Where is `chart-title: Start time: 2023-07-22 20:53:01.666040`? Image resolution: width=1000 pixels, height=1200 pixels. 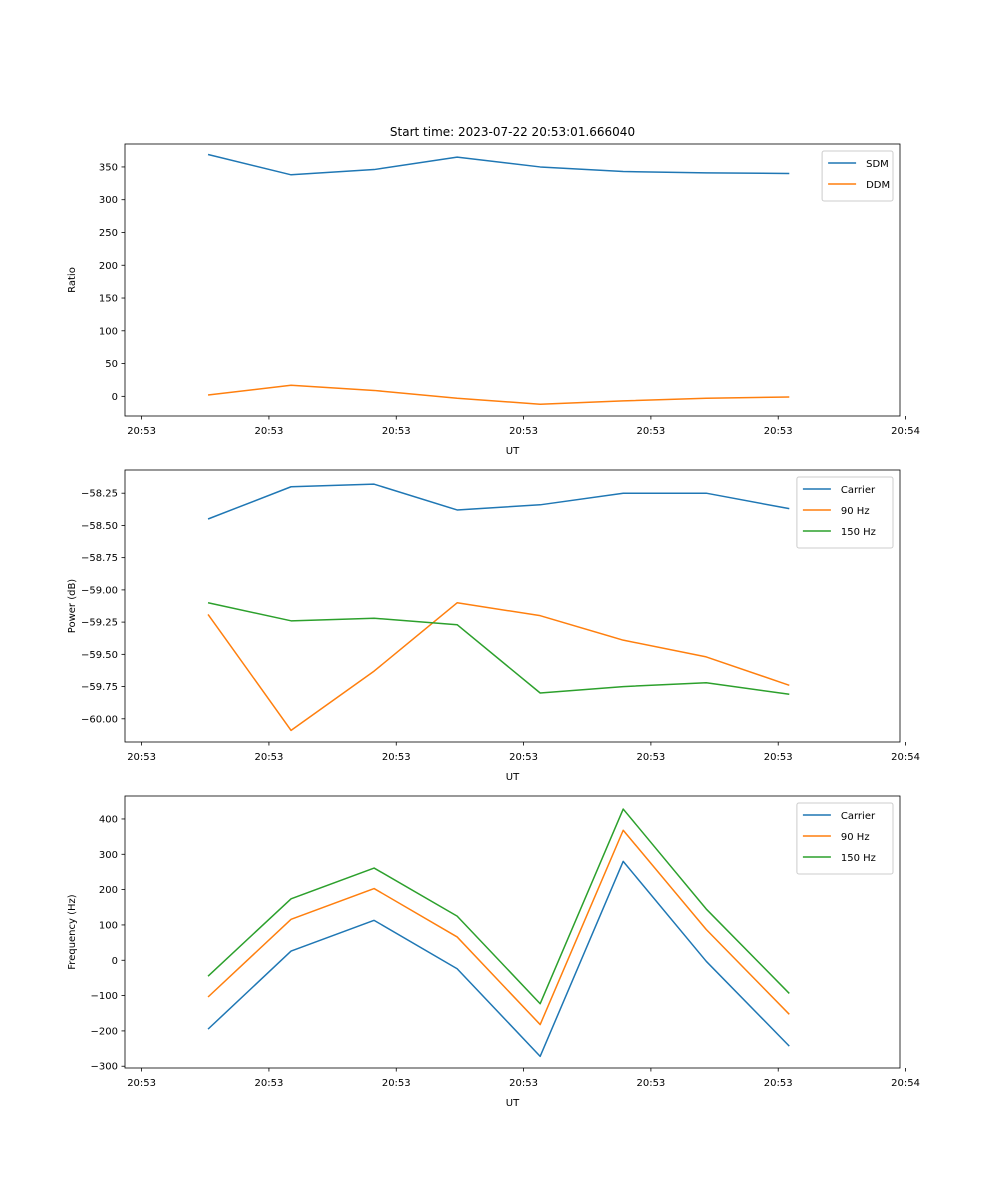 chart-title: Start time: 2023-07-22 20:53:01.666040 is located at coordinates (512, 132).